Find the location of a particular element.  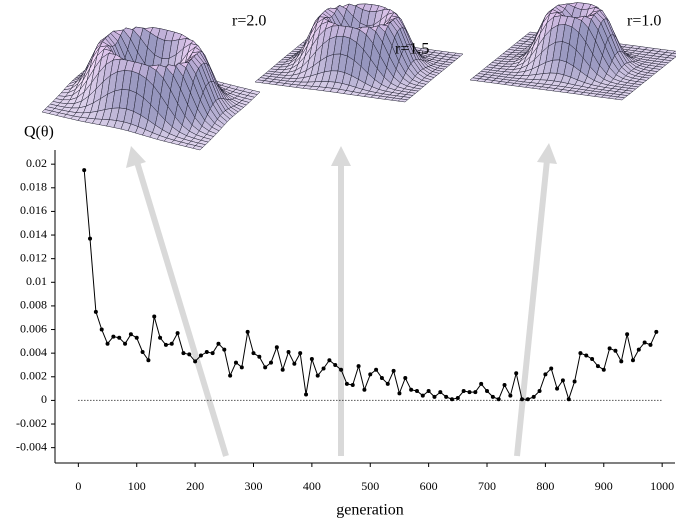

x-tick-label: 900 is located at coordinates (604, 486).